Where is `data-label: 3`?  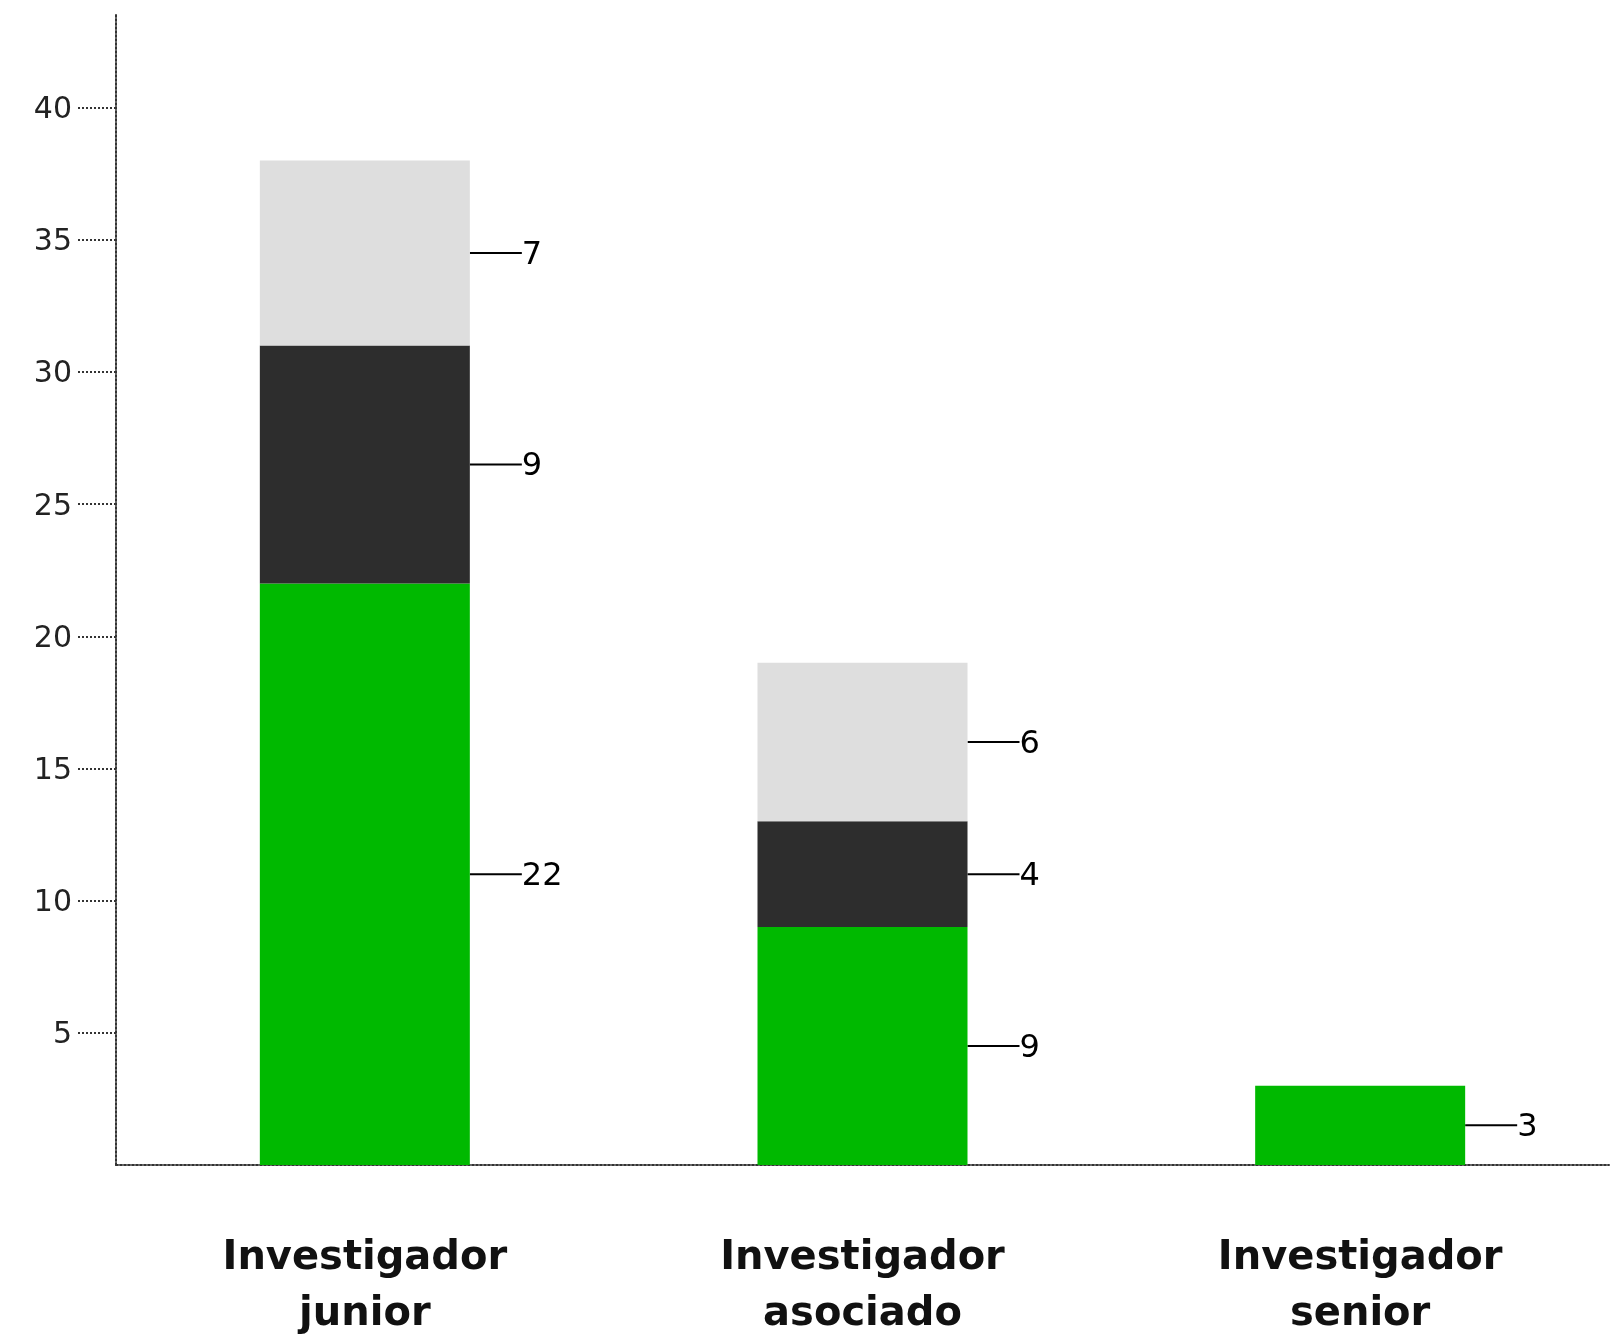 data-label: 3 is located at coordinates (1527, 1125).